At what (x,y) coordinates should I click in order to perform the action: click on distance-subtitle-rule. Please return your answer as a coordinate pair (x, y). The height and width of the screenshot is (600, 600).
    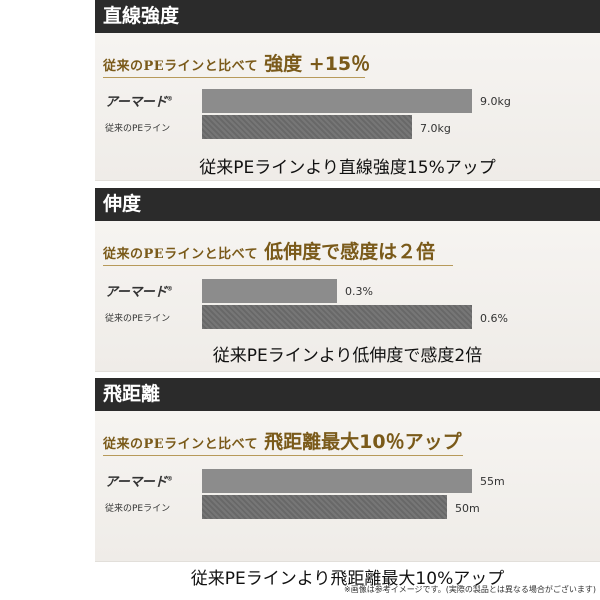
    Looking at the image, I should click on (283, 455).